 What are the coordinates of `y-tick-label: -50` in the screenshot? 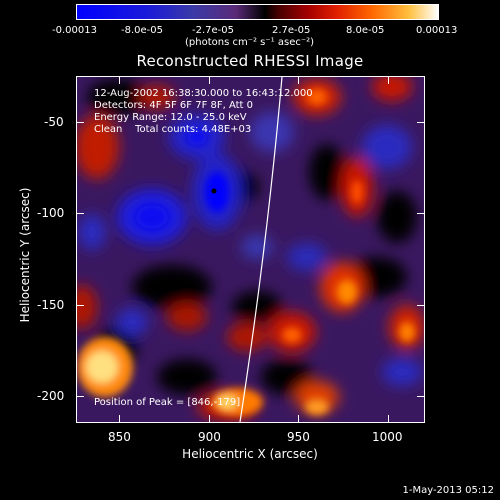 It's located at (54, 122).